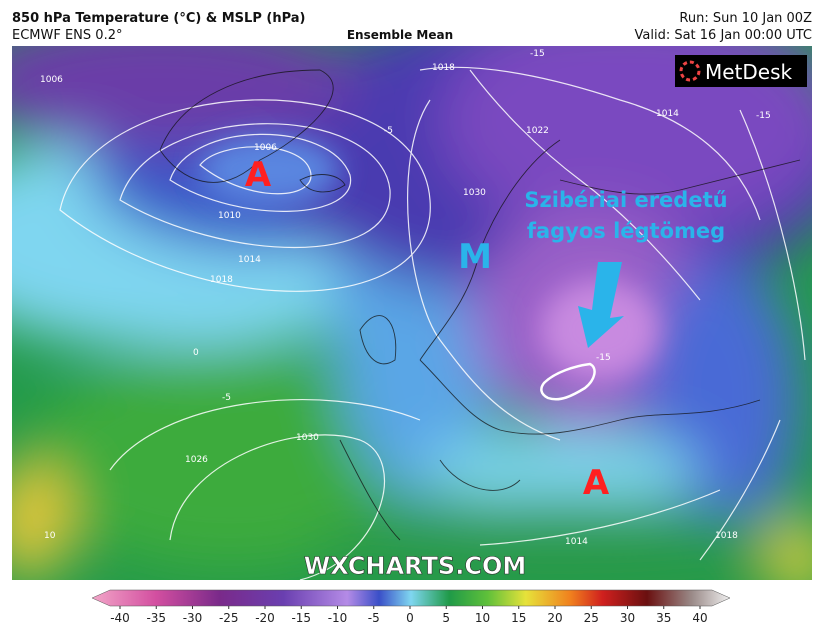 This screenshot has height=632, width=825. Describe the element at coordinates (446, 618) in the screenshot. I see `colorbar-tick-label: 5` at that location.